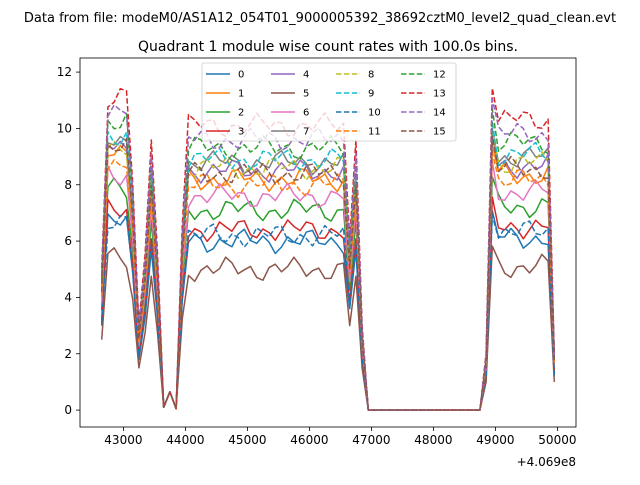 The image size is (640, 485). Describe the element at coordinates (433, 440) in the screenshot. I see `x-tick-label: 48000` at that location.